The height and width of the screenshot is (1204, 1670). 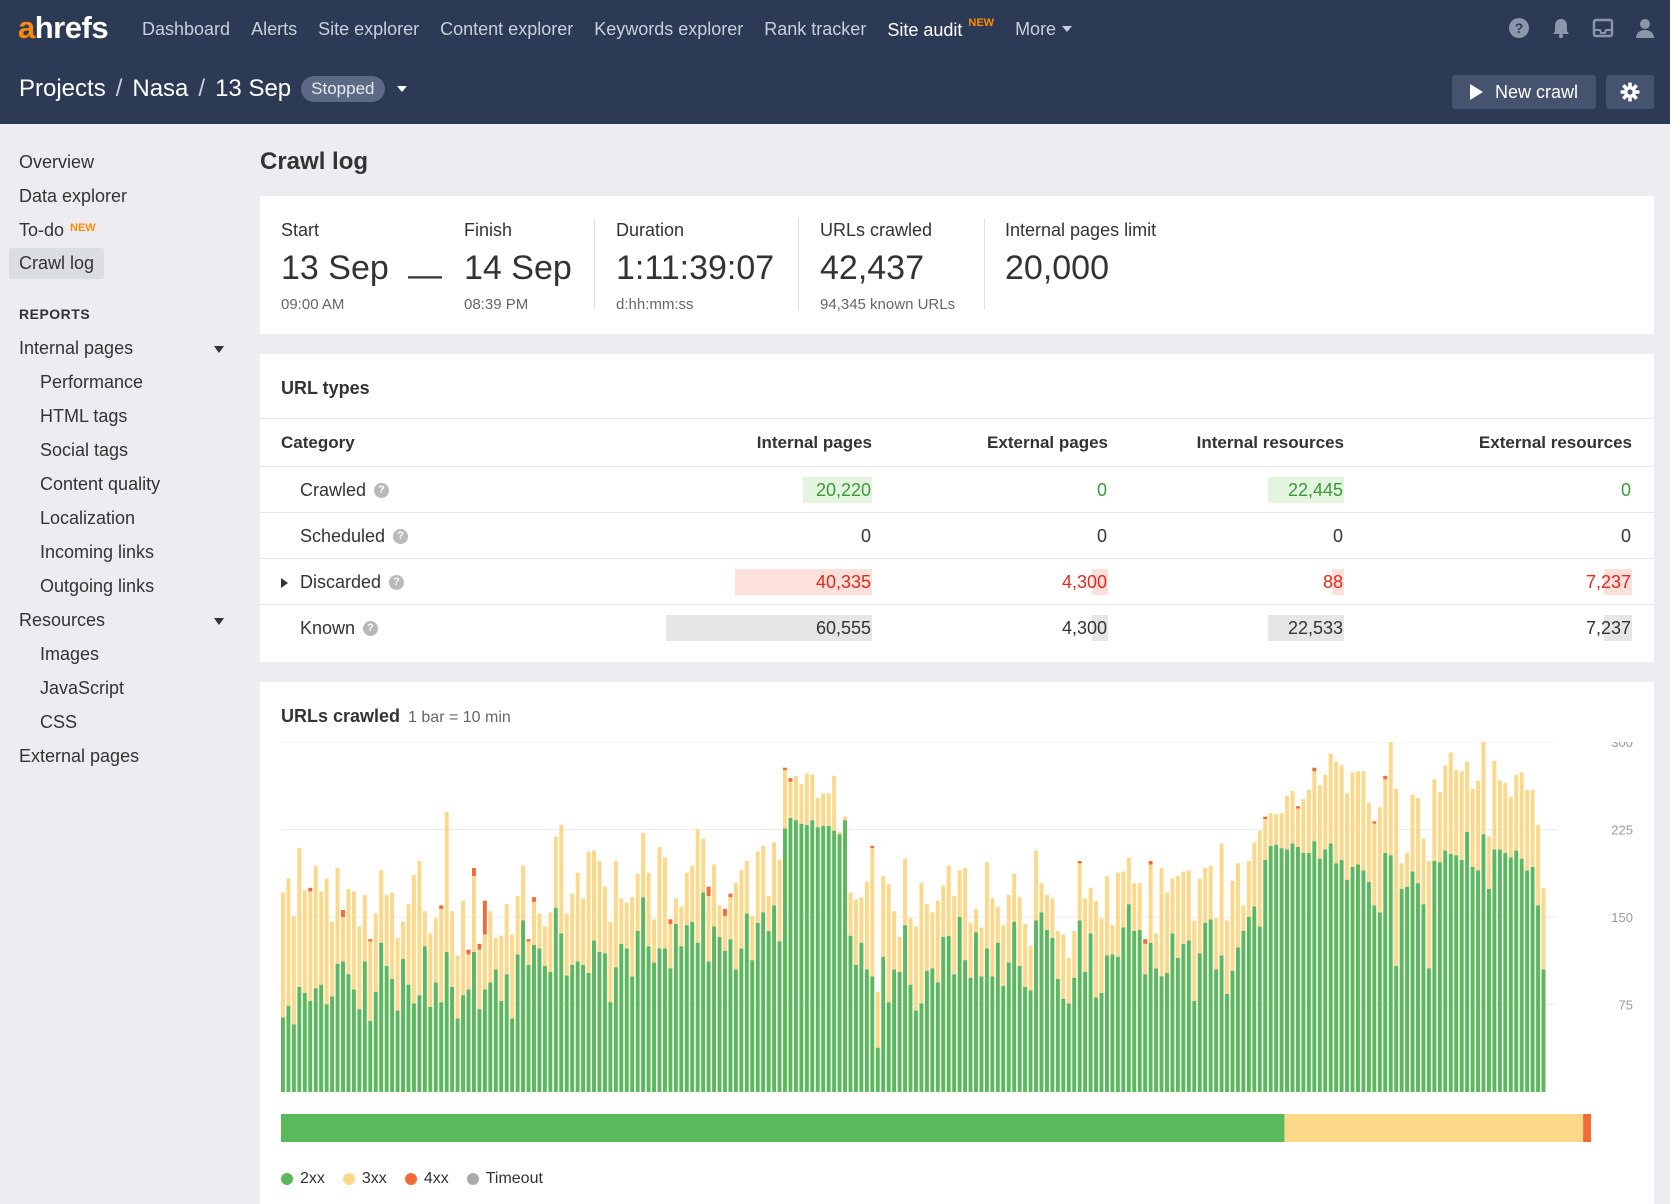 What do you see at coordinates (73, 196) in the screenshot?
I see `sidebar-item-data-explorer: Data explorer` at bounding box center [73, 196].